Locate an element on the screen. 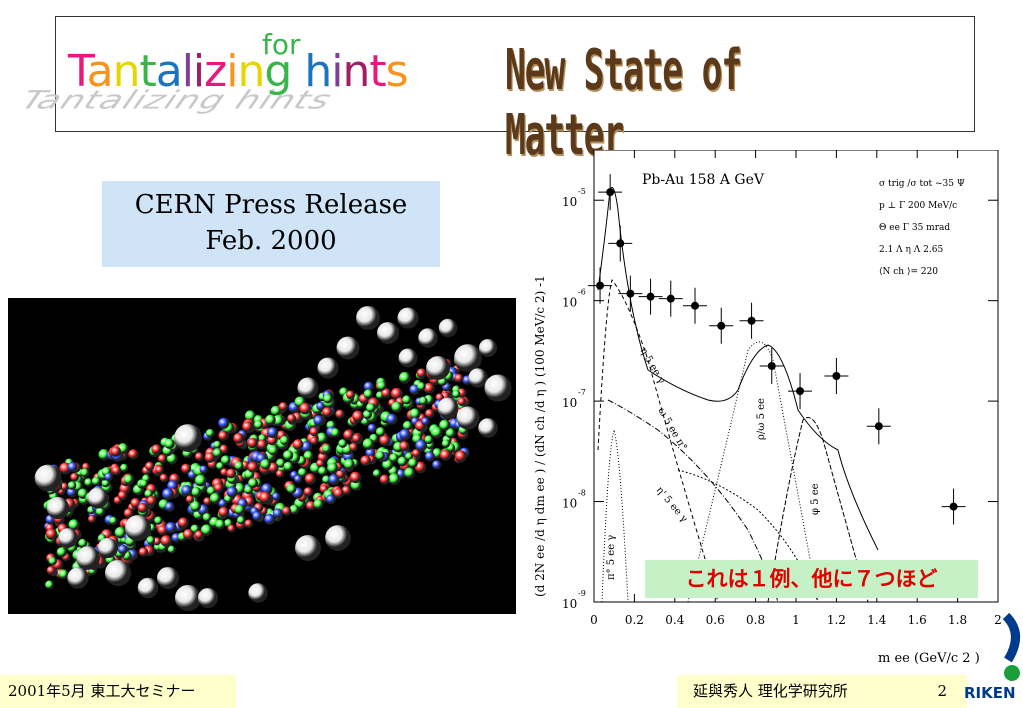 This screenshot has width=1023, height=708. phi-curve is located at coordinates (818, 510).